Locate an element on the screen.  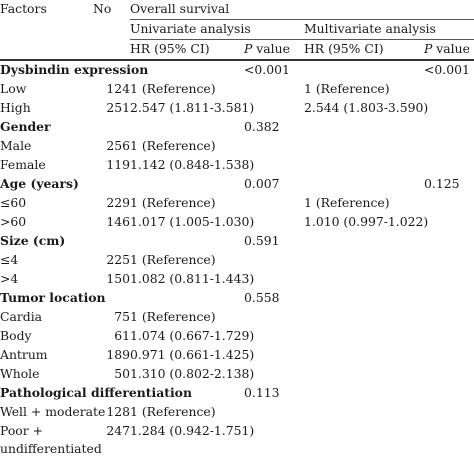
table-row: Well + moderate 128 1 (Reference) is located at coordinates (237, 412).